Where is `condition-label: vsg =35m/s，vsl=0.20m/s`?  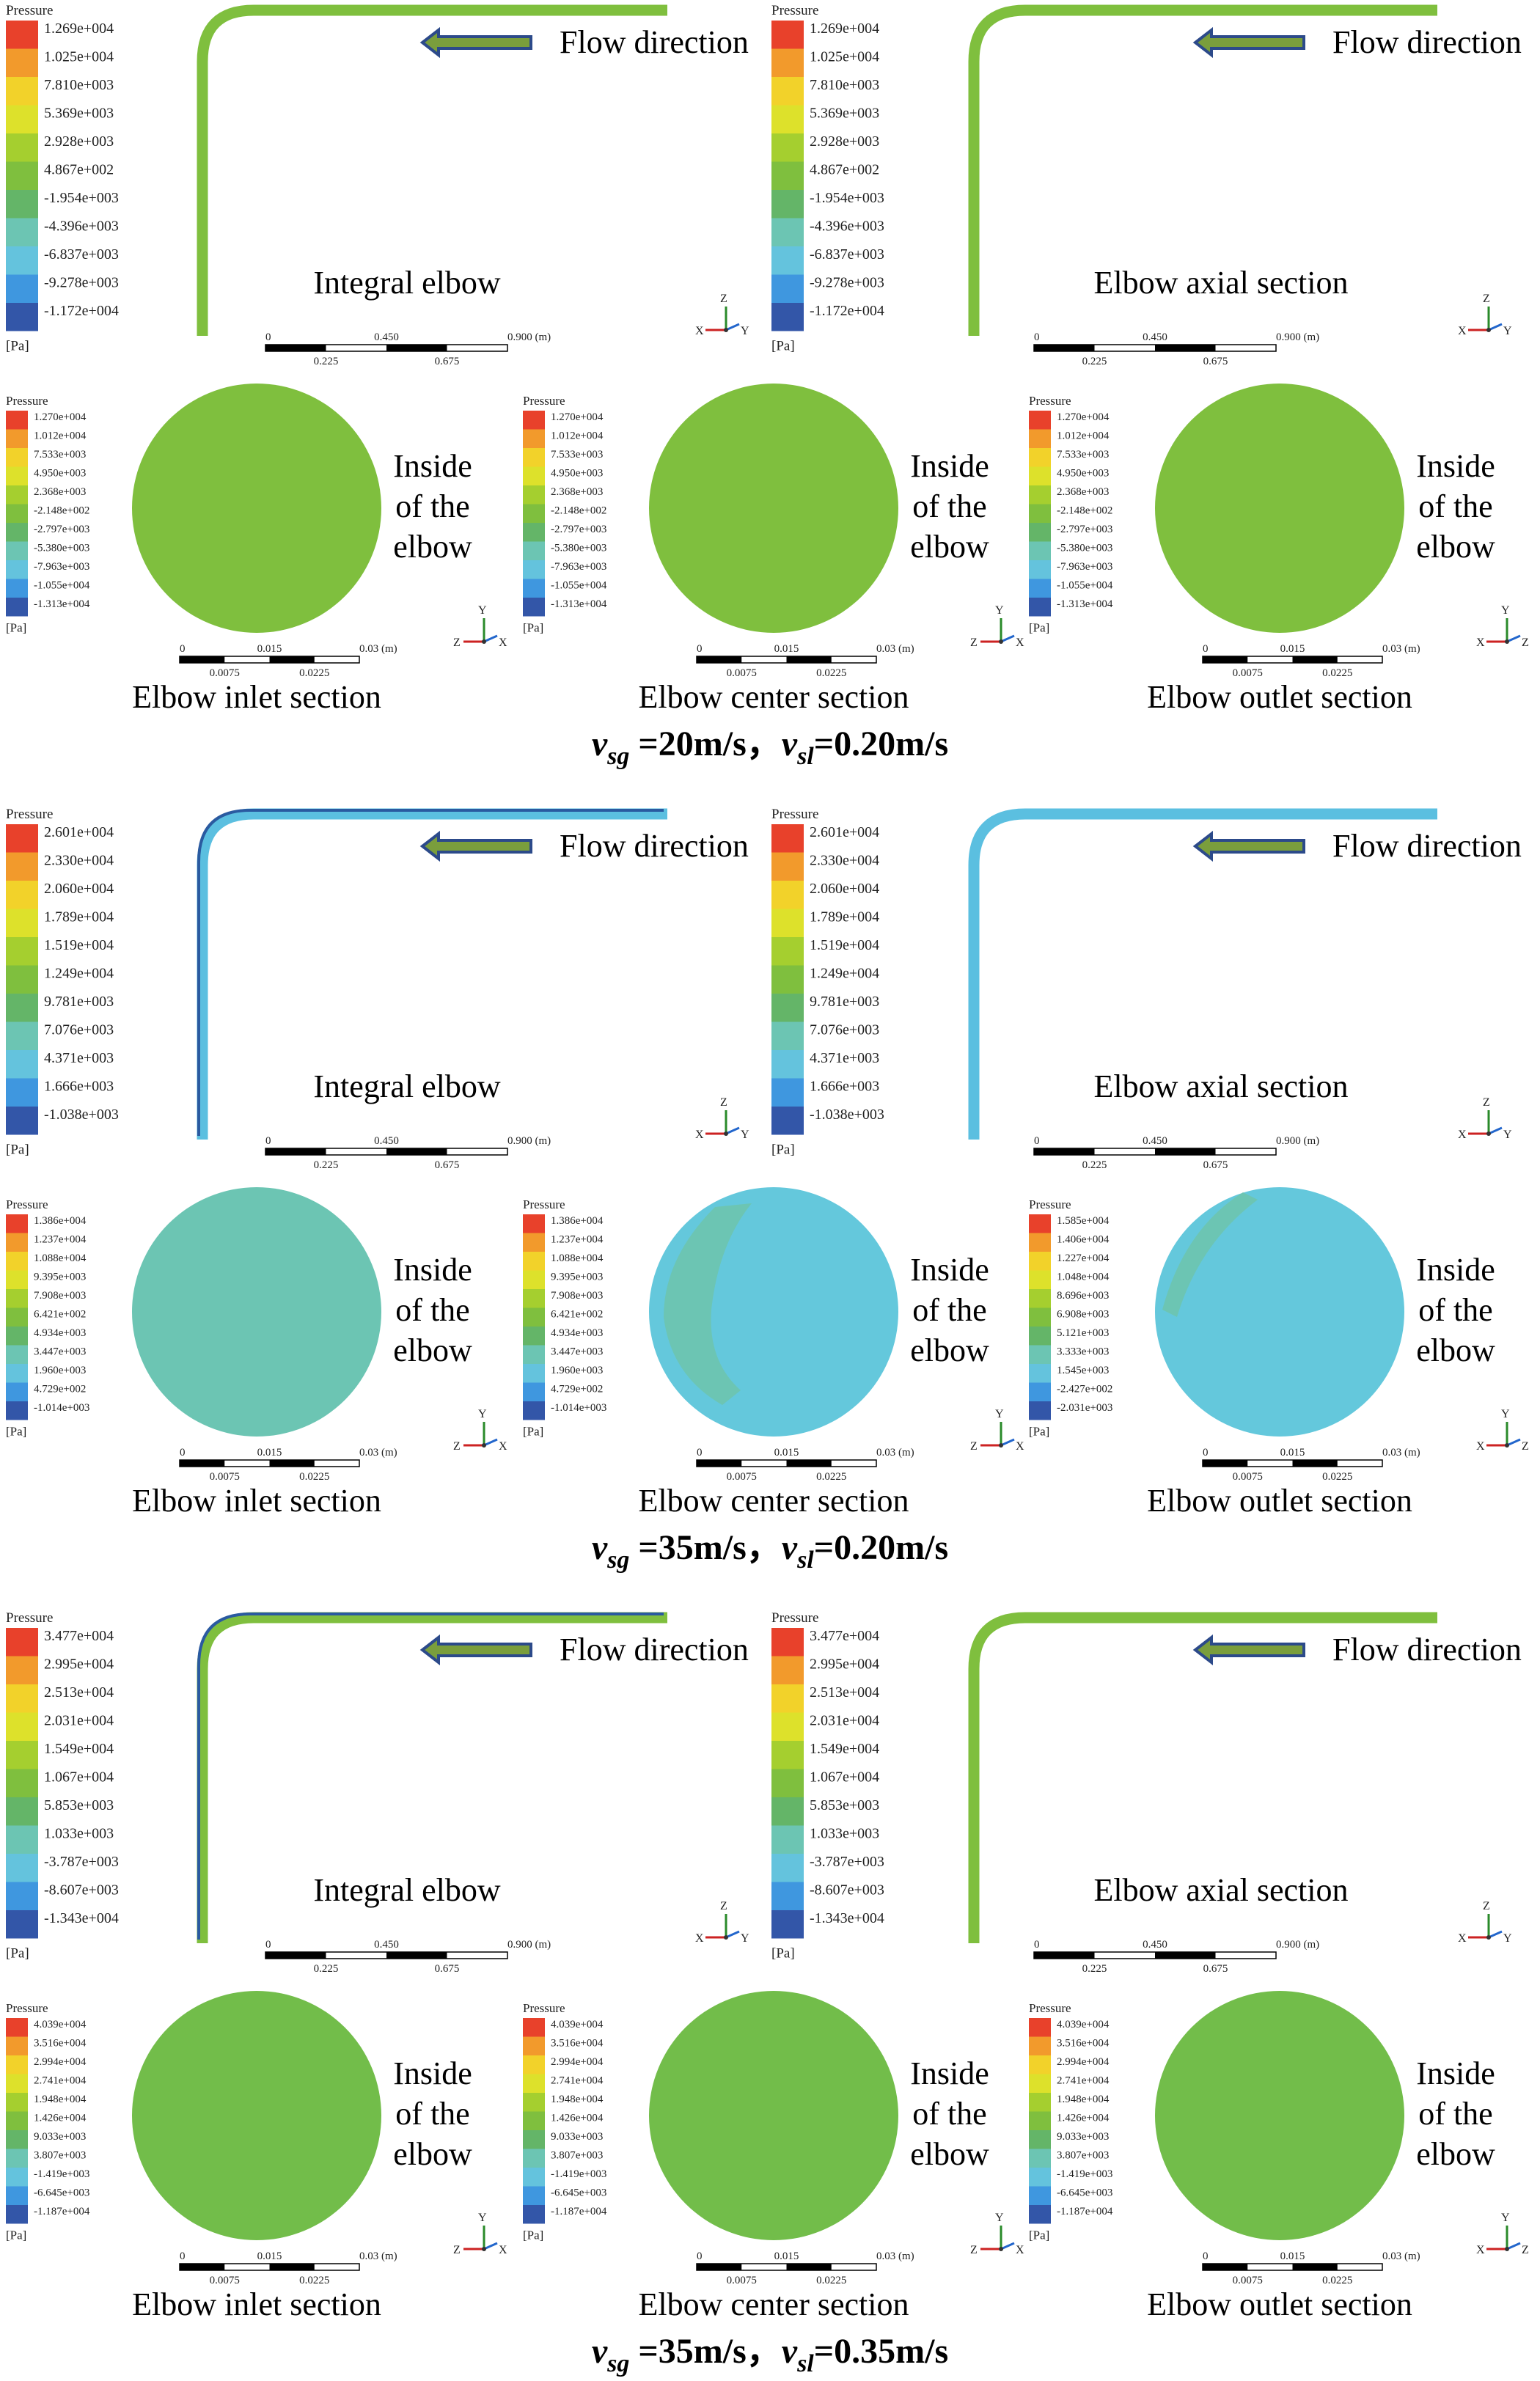 condition-label: vsg =35m/s，vsl=0.20m/s is located at coordinates (770, 1551).